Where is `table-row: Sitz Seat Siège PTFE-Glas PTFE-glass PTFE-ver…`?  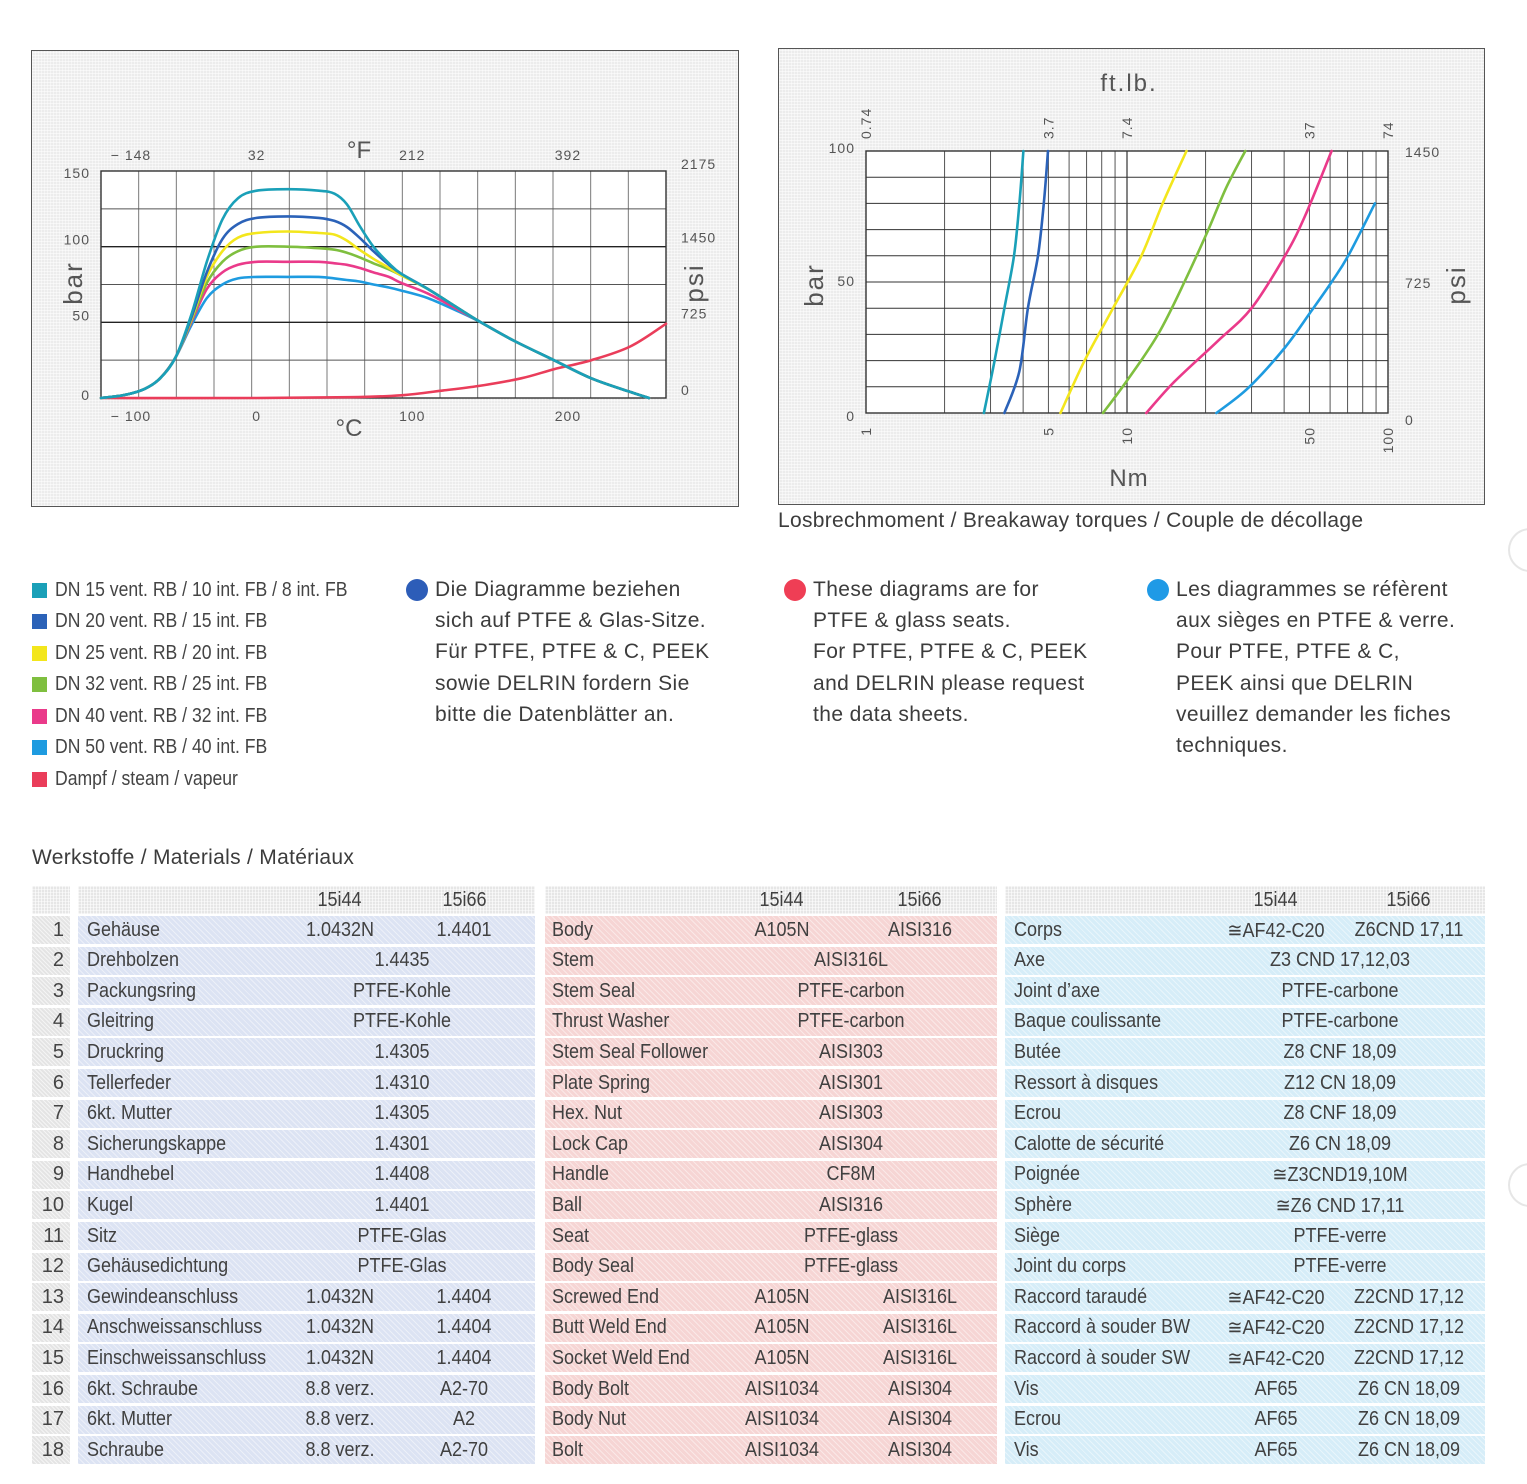
table-row: Sitz Seat Siège PTFE-Glas PTFE-glass PTFE-ver… is located at coordinates (763, 1236).